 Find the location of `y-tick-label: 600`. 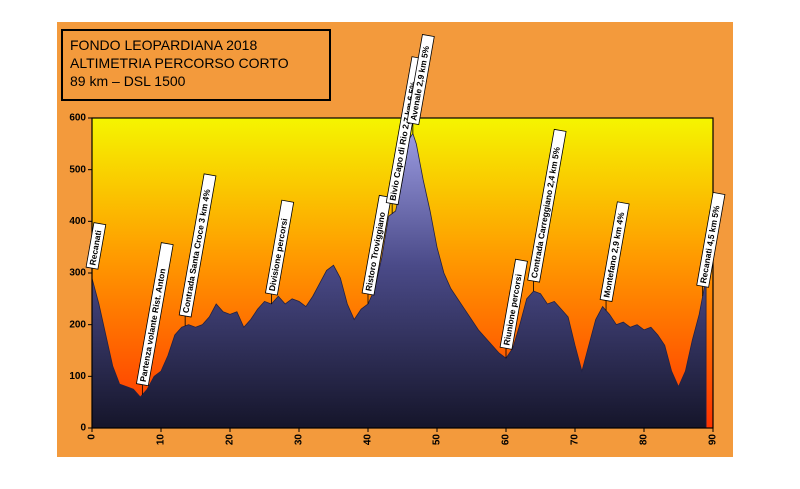

y-tick-label: 600 is located at coordinates (77, 118).